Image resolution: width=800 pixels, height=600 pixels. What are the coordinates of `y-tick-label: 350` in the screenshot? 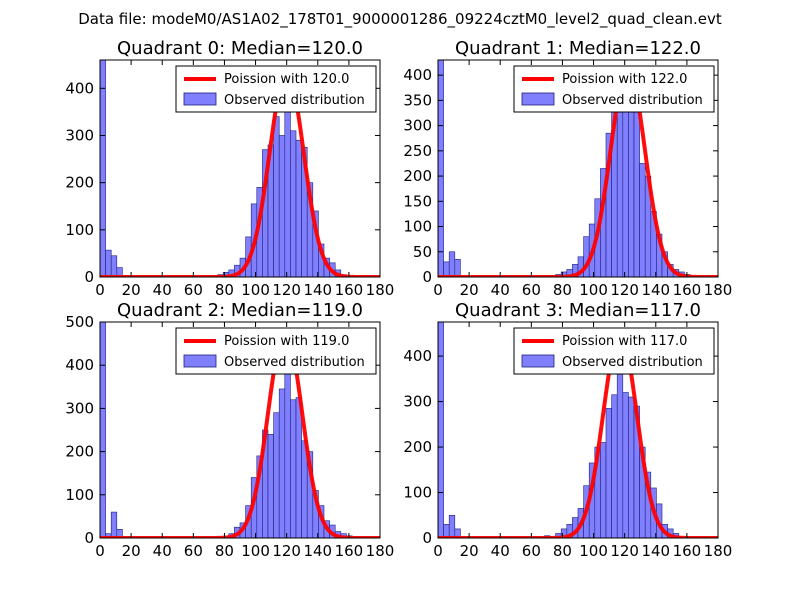 It's located at (417, 100).